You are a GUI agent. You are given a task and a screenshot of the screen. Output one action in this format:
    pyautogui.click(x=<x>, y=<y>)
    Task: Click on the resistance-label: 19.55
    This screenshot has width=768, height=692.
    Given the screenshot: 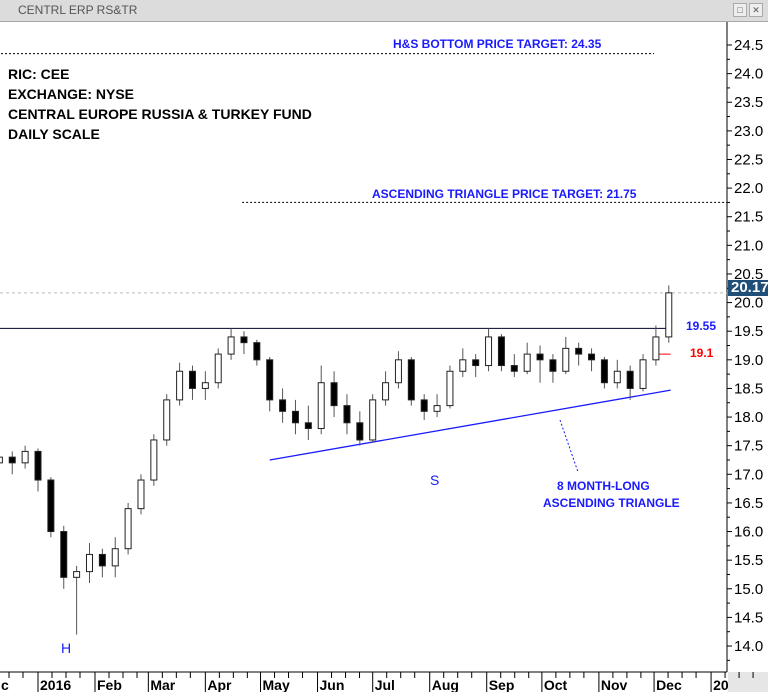 What is the action you would take?
    pyautogui.click(x=701, y=326)
    